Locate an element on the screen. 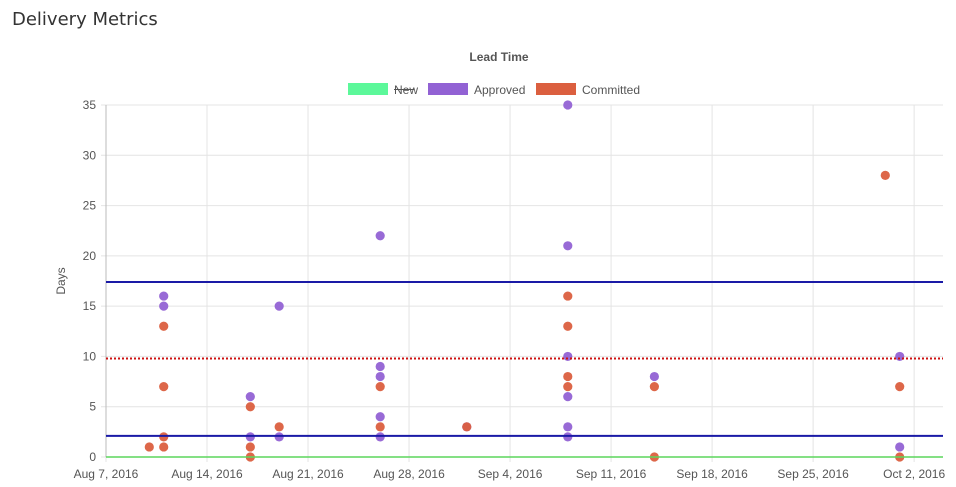  legend-label: Approved is located at coordinates (499, 90).